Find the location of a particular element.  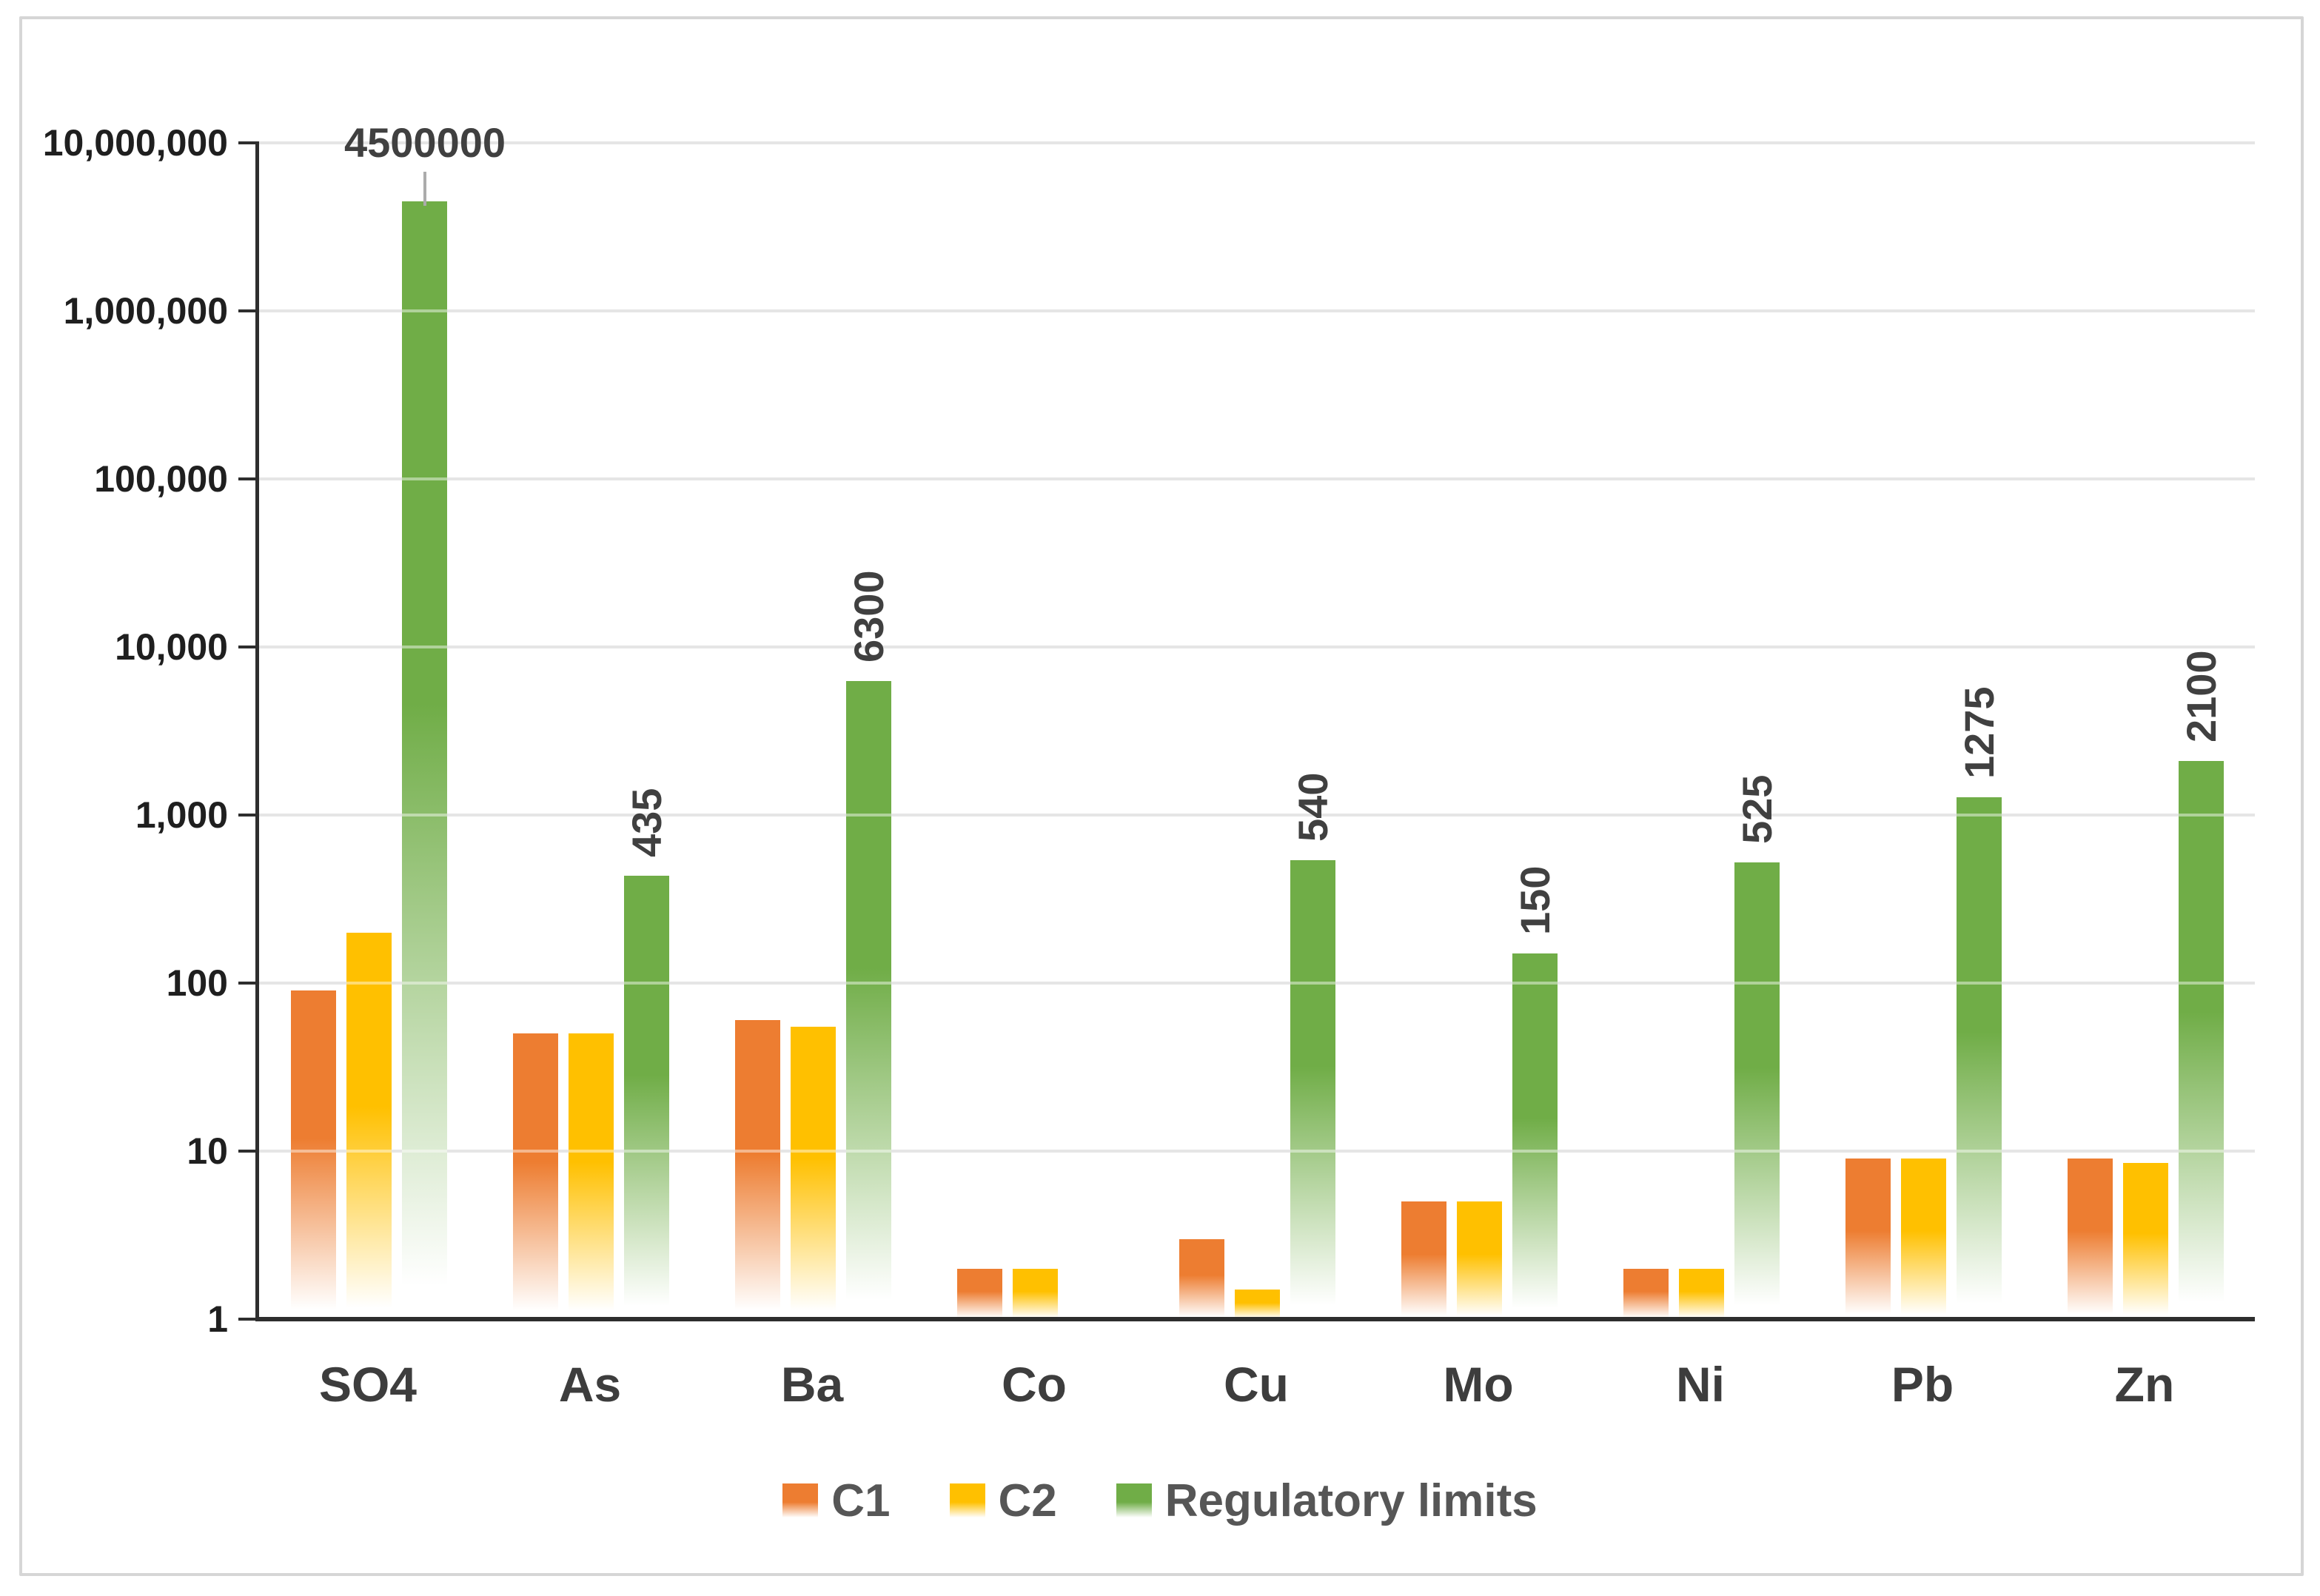

legend-item-c1: C1 is located at coordinates (836, 1501).